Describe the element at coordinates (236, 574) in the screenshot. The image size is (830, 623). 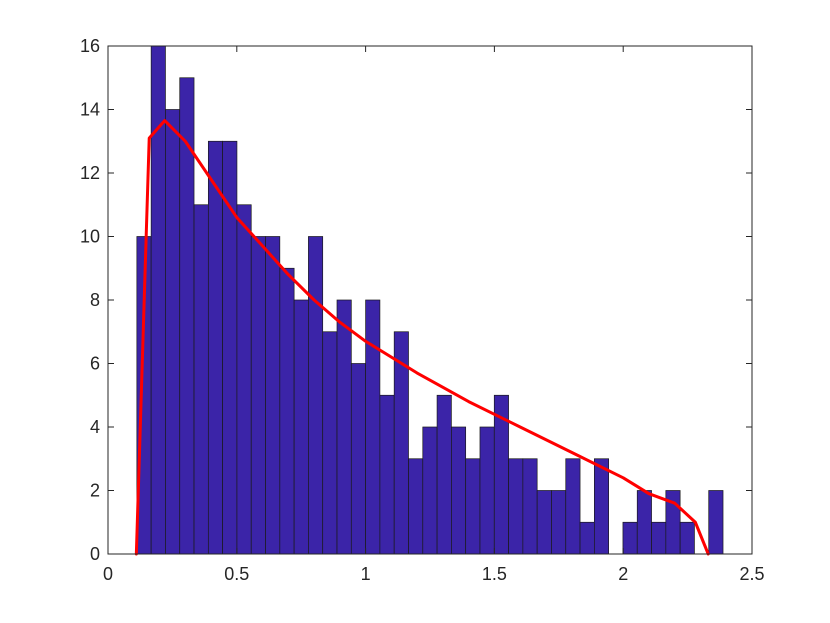
I see `x-tick-label: 0.5` at that location.